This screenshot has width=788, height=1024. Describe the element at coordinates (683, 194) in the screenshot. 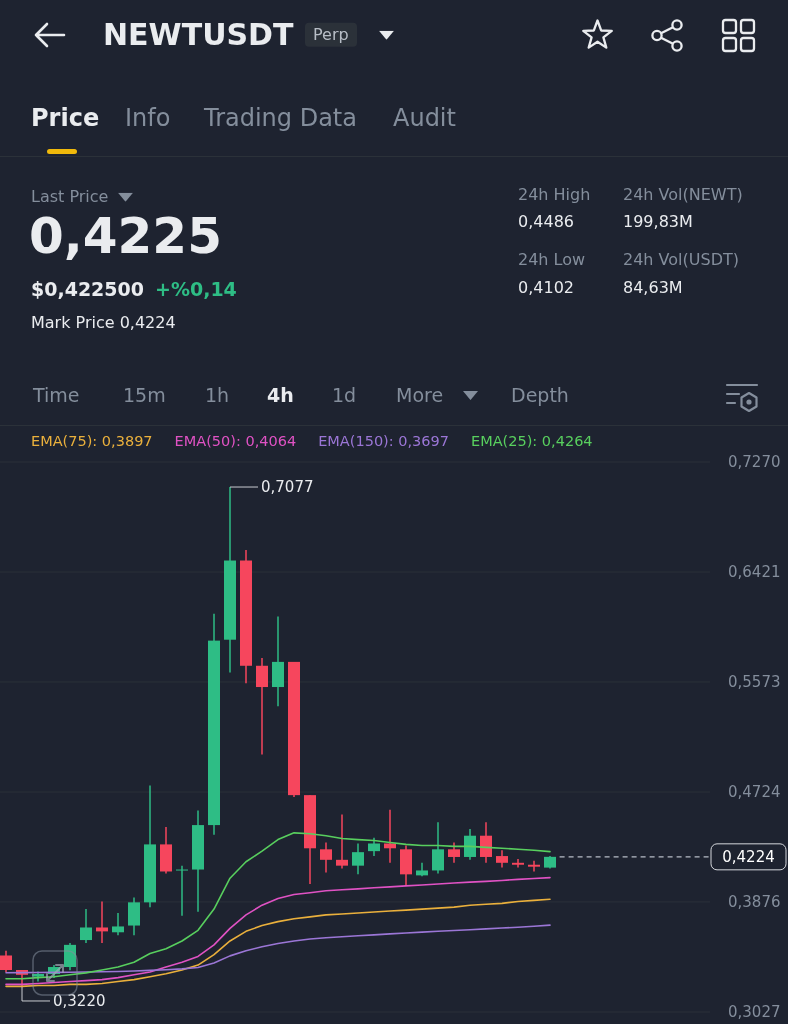

I see `text: 24h Vol(NEWT)` at that location.